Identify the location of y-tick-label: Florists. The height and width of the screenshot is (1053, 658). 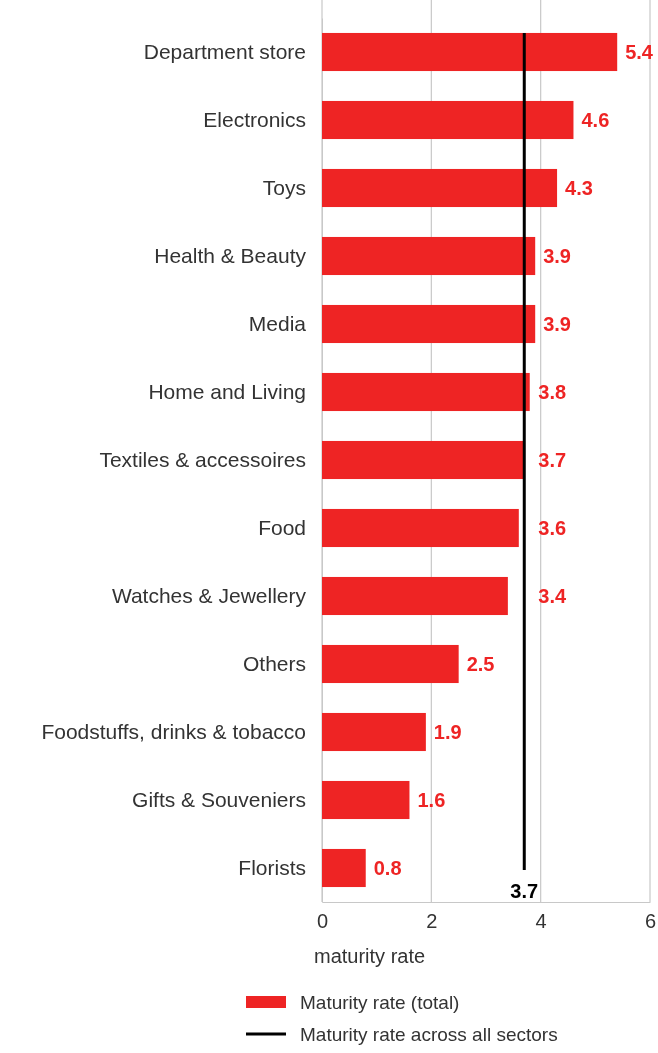
(272, 867).